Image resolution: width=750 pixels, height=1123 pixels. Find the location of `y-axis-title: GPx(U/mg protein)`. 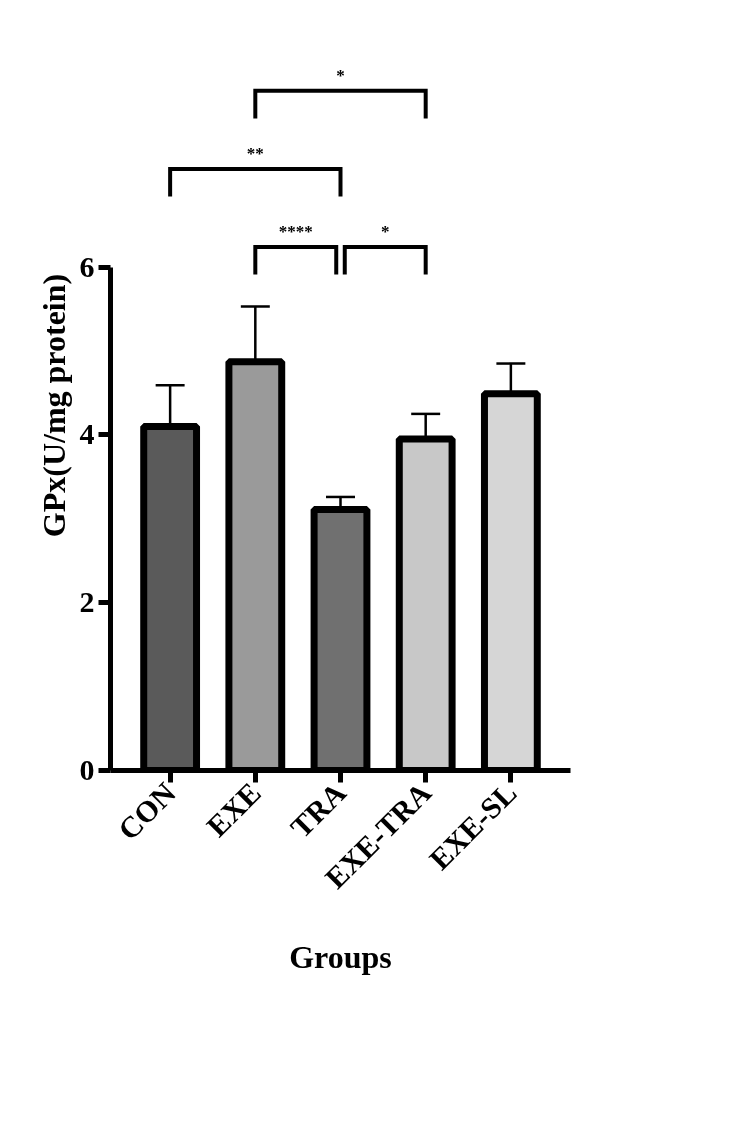

y-axis-title: GPx(U/mg protein) is located at coordinates (53, 405).